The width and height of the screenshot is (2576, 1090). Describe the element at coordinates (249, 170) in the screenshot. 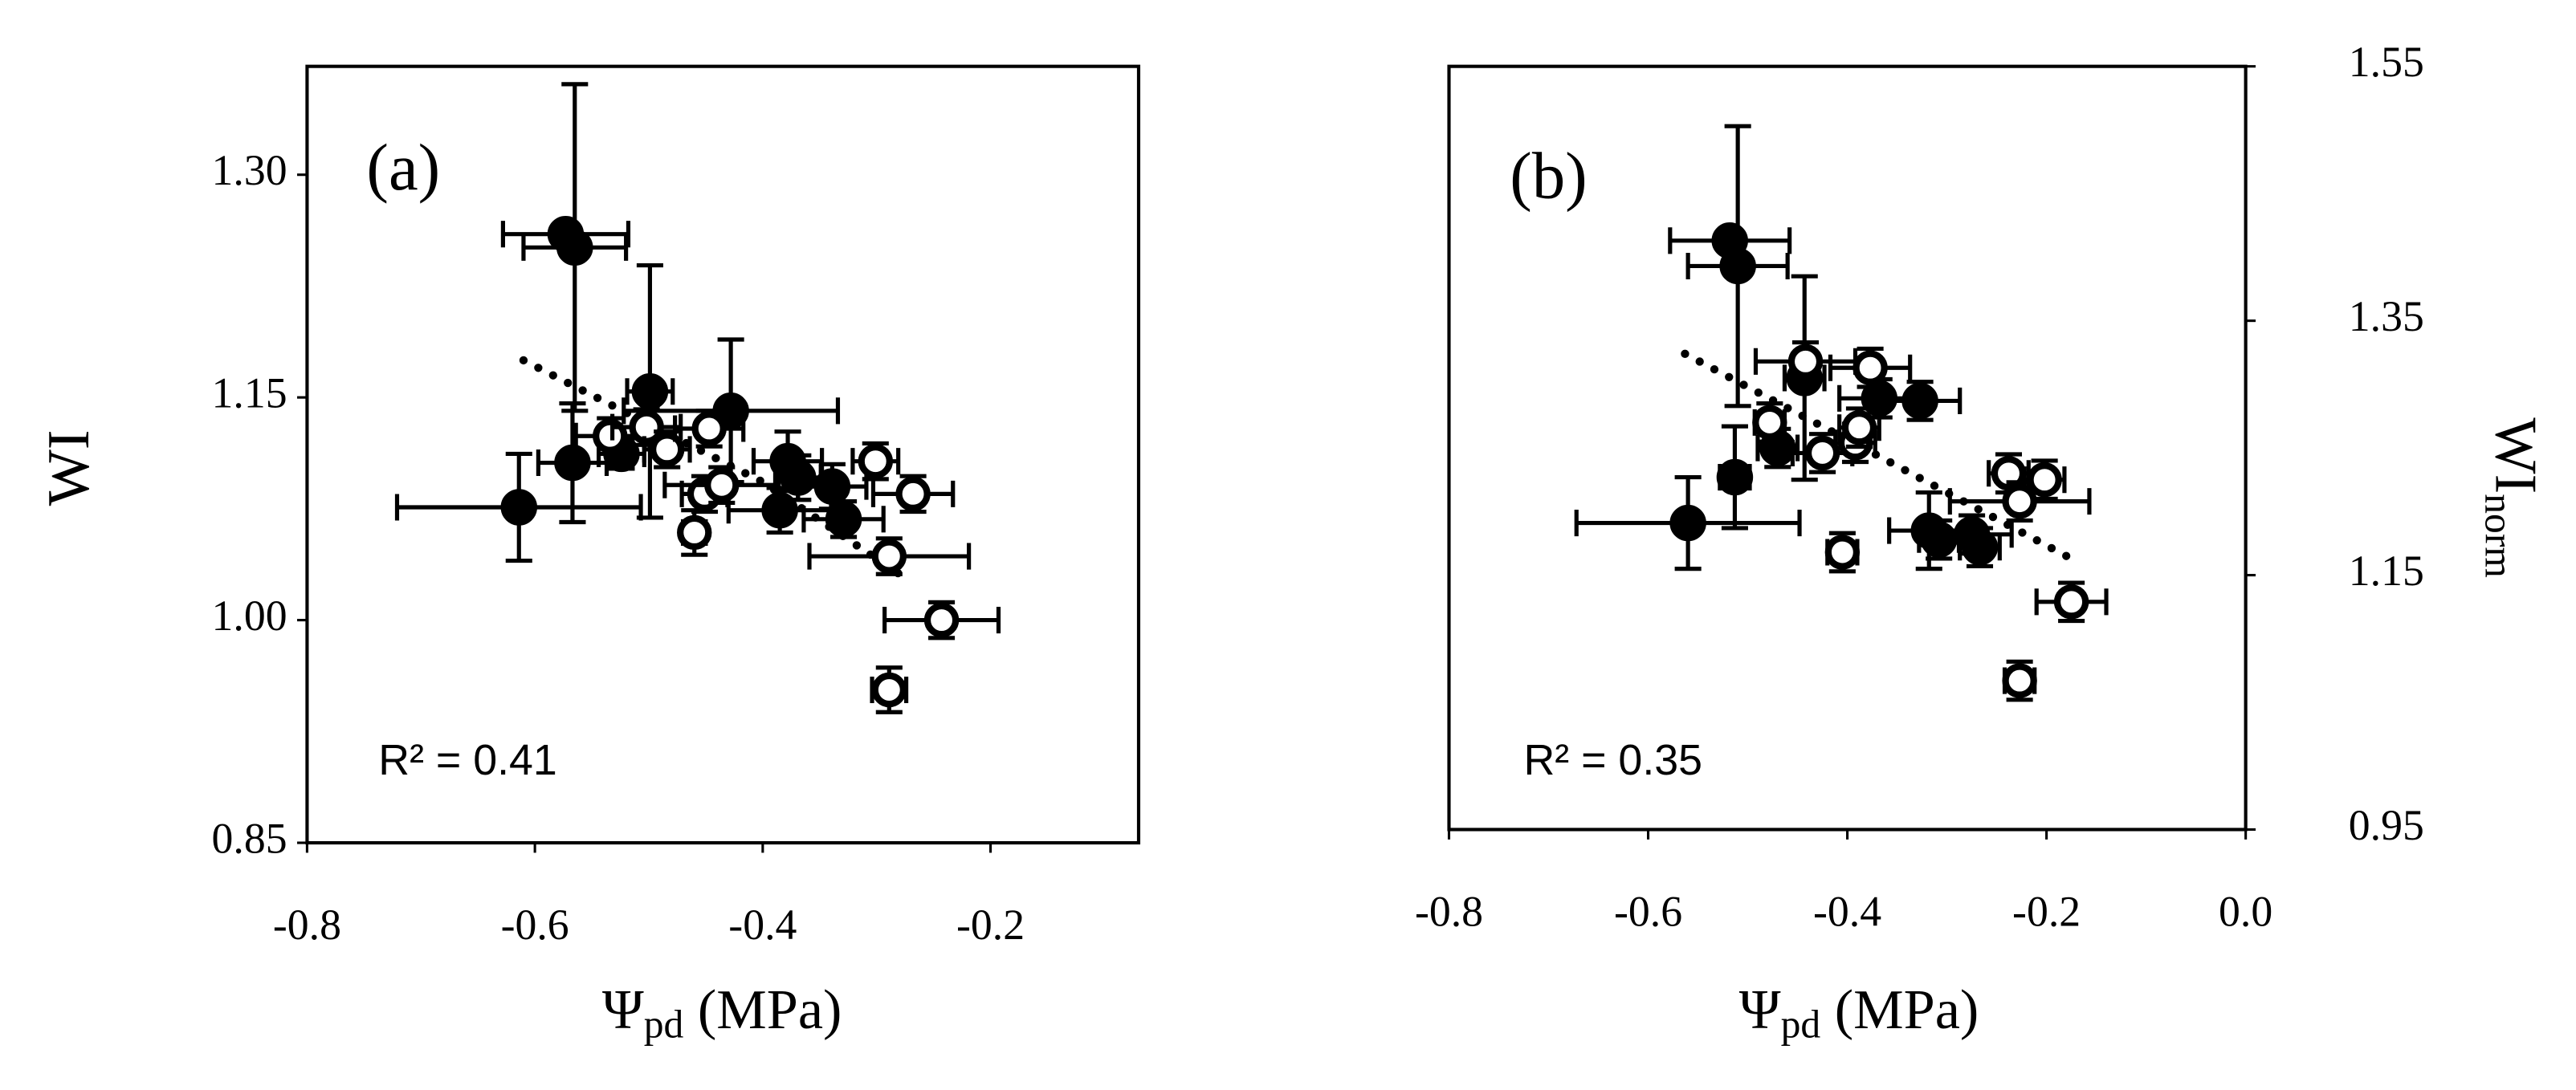

I see `y-tick-label: 1.30` at that location.